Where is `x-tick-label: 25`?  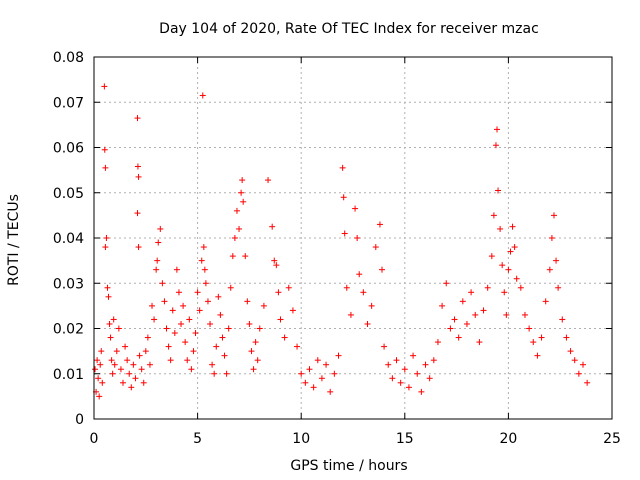
x-tick-label: 25 is located at coordinates (612, 439).